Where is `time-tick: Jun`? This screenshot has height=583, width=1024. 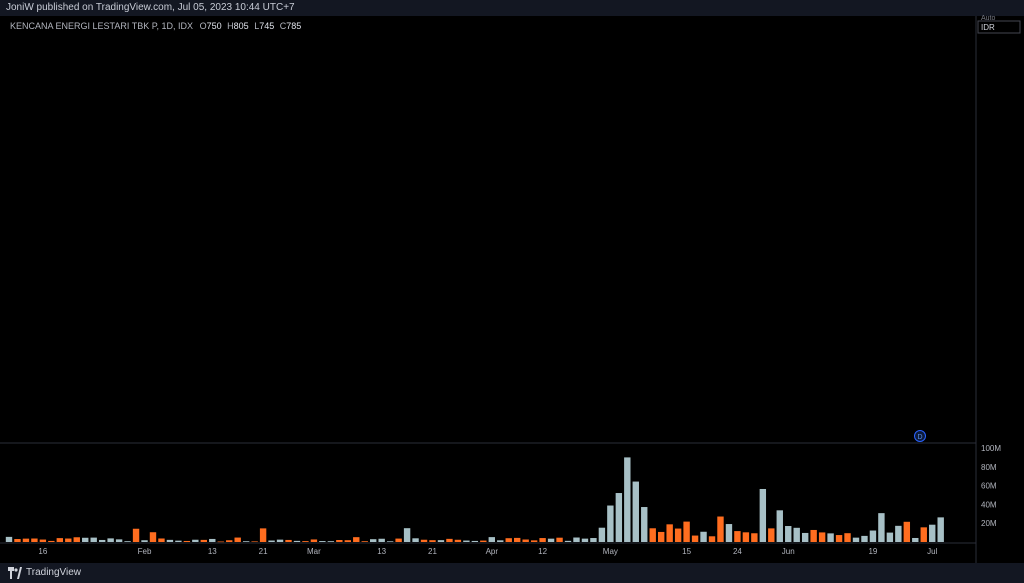
time-tick: Jun is located at coordinates (788, 551).